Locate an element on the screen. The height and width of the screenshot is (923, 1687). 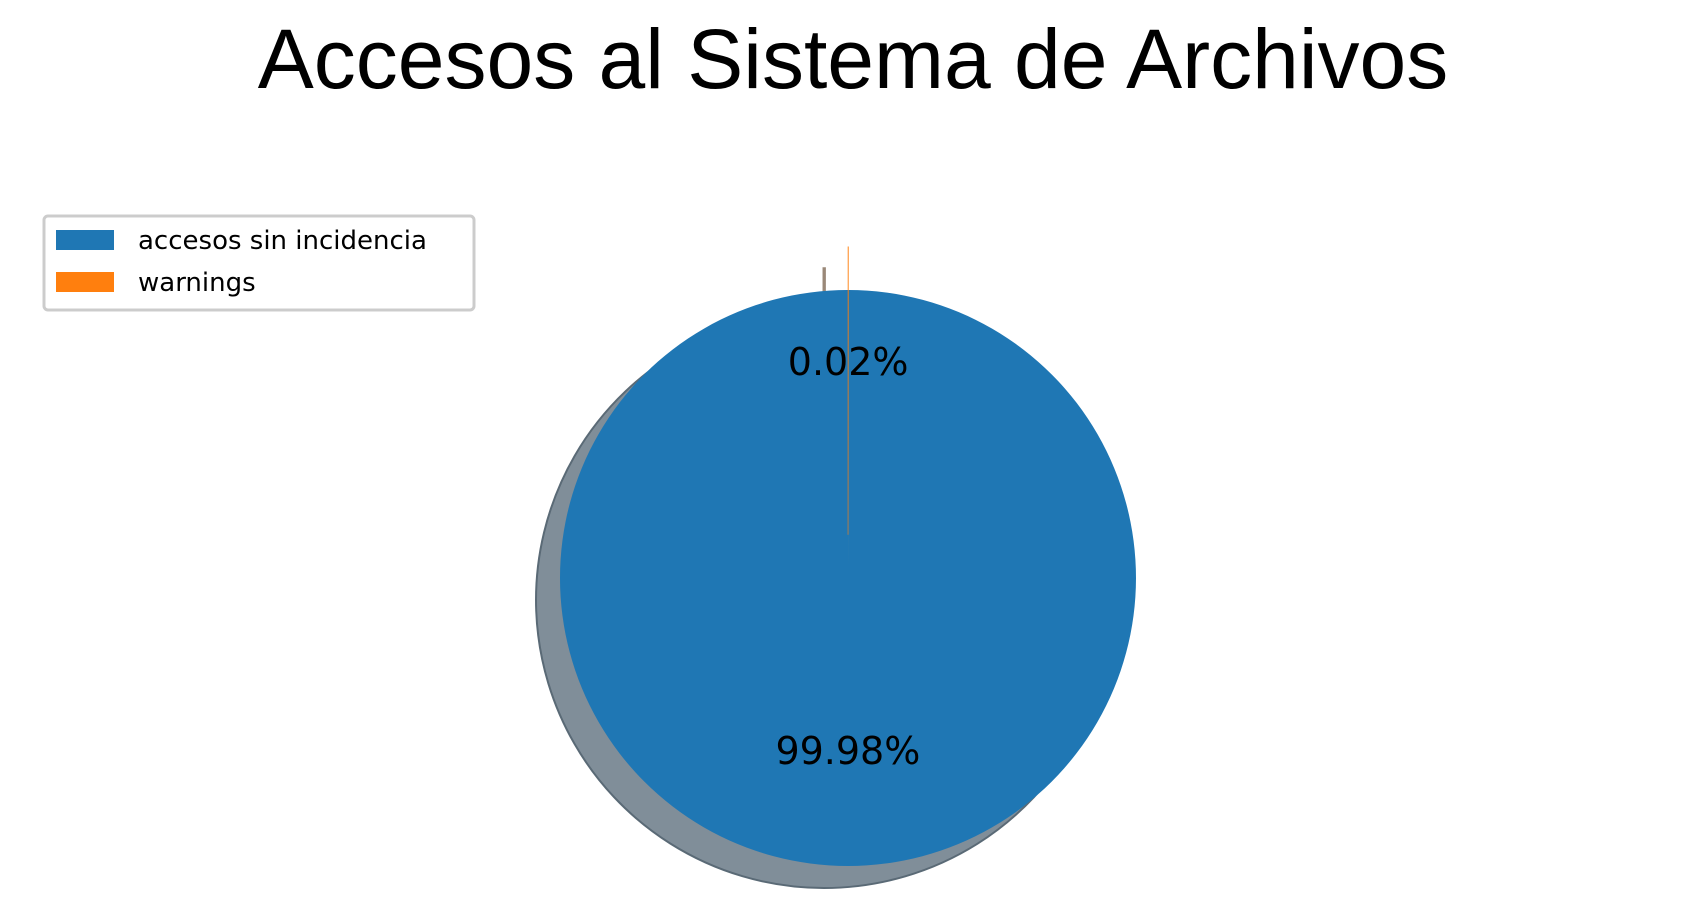
pie-label-group: 99.98% 0.02% is located at coordinates (847, 556).